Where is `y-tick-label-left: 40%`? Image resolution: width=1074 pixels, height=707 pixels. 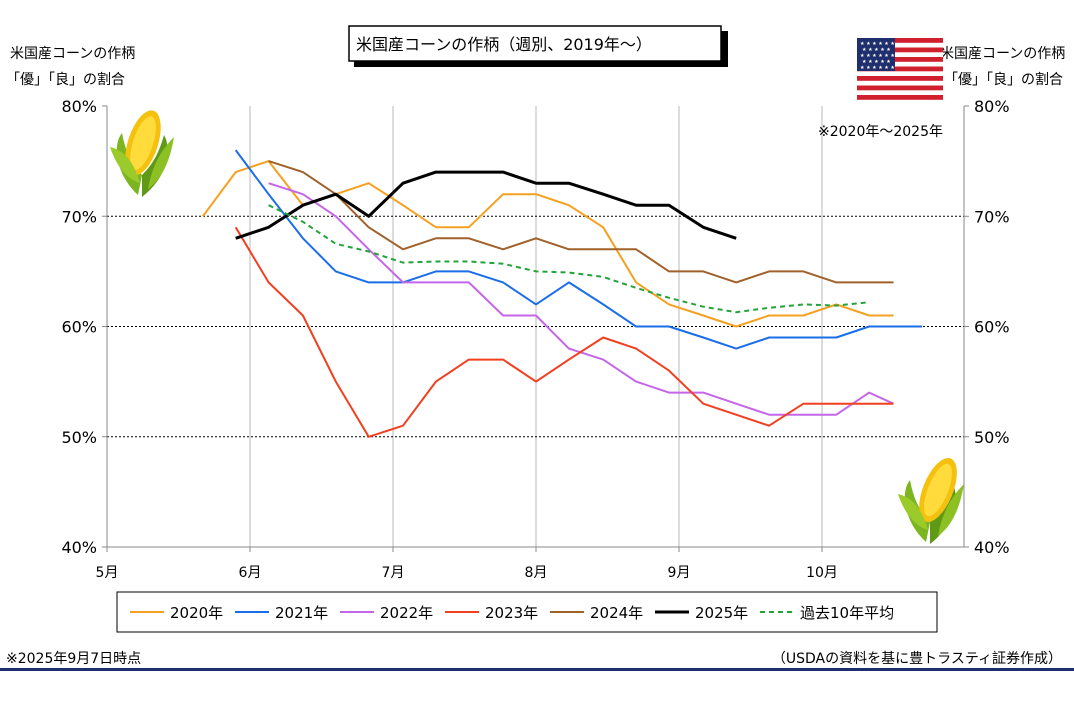 y-tick-label-left: 40% is located at coordinates (79, 547).